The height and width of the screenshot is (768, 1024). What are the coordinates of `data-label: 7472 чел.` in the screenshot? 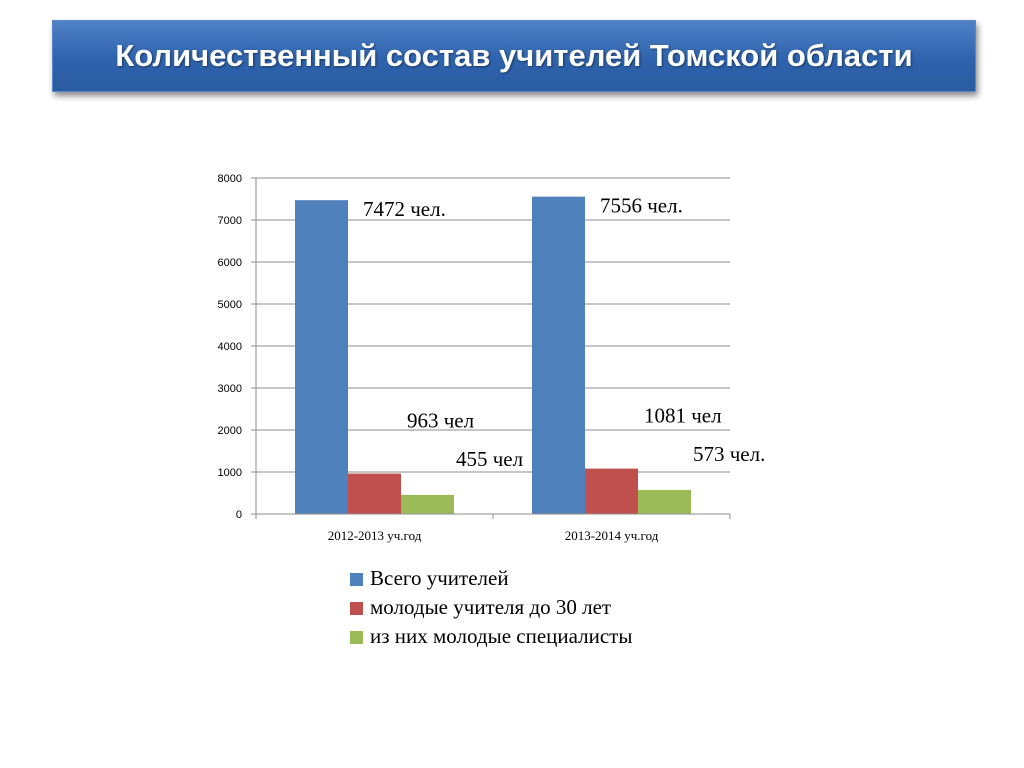 It's located at (404, 209).